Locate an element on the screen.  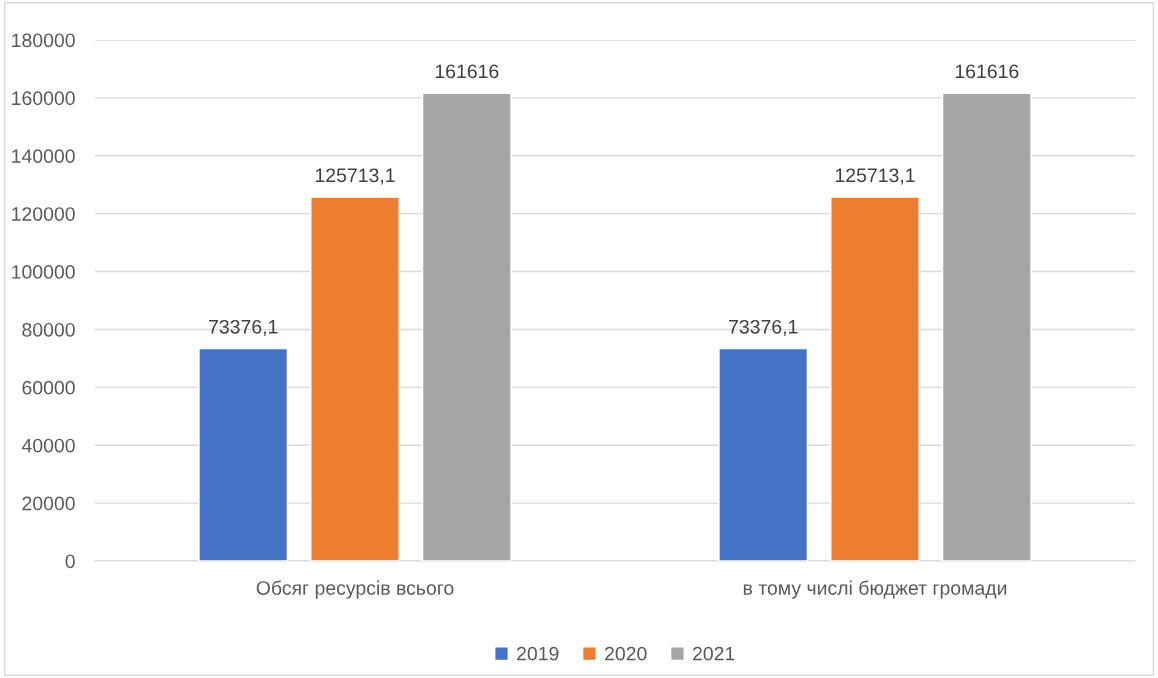
legend-label: 2021 is located at coordinates (714, 653).